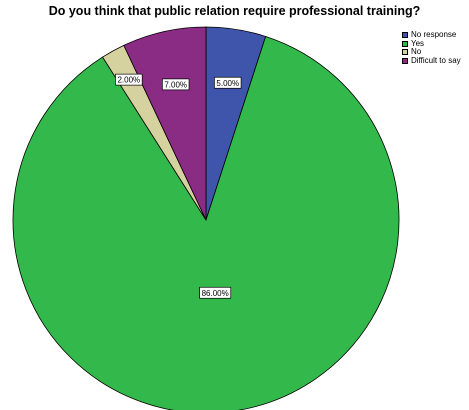 The image size is (469, 410). I want to click on data-label-no-response: 5.00%, so click(228, 82).